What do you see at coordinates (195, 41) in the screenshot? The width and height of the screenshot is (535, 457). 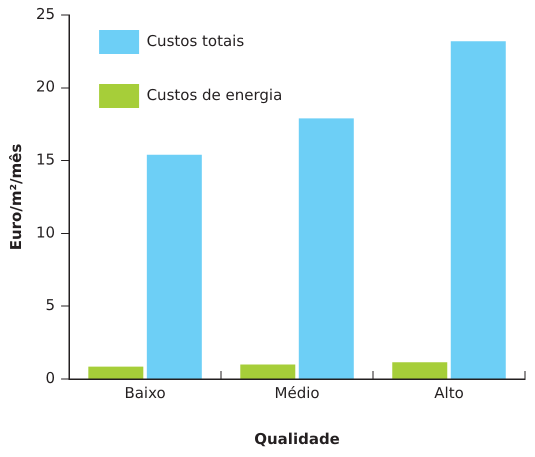 I see `legend-label: Custos totais` at bounding box center [195, 41].